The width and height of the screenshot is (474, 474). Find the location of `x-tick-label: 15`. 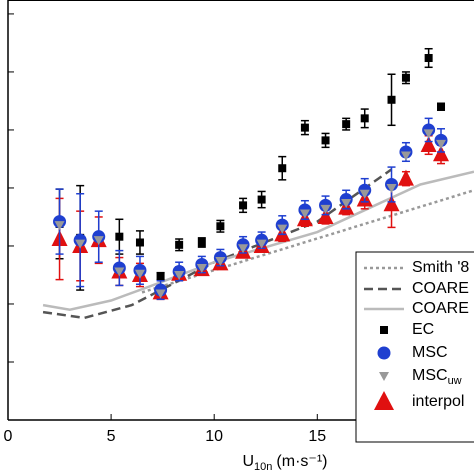

x-tick-label: 15 is located at coordinates (317, 436).